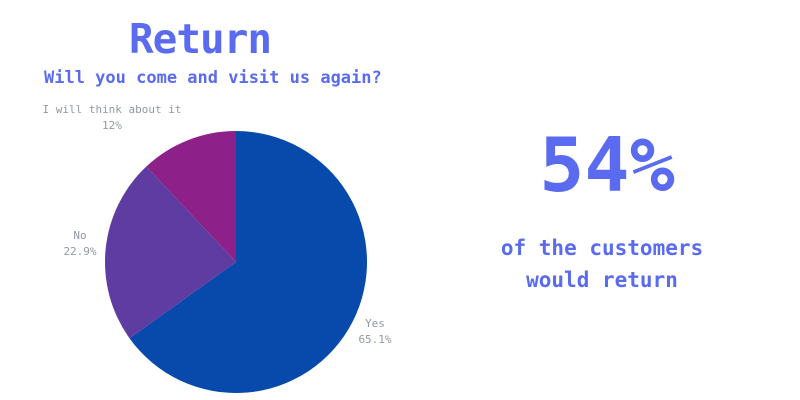 This screenshot has height=400, width=800. Describe the element at coordinates (607, 165) in the screenshot. I see `stat-value: 54%` at that location.